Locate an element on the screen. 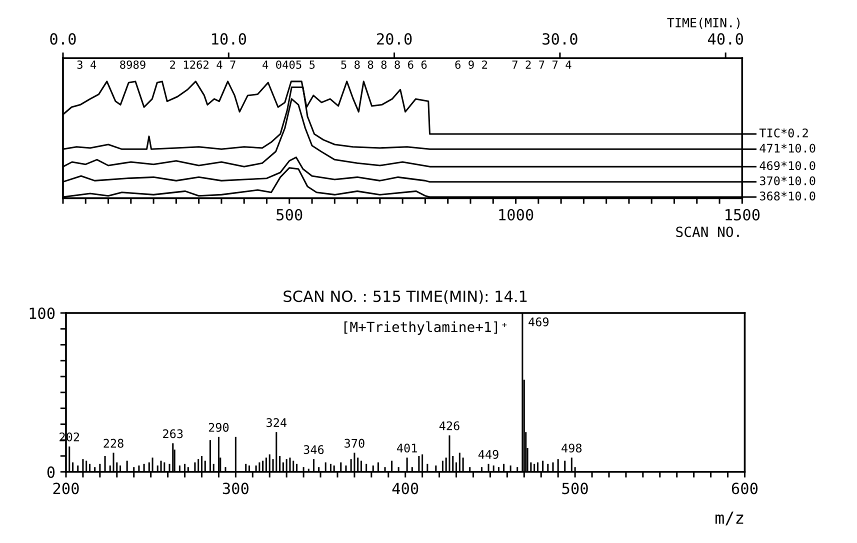 This screenshot has width=857, height=543. chart-title: SCAN NO. : 515 TIME(MIN): 14.1 is located at coordinates (405, 297).